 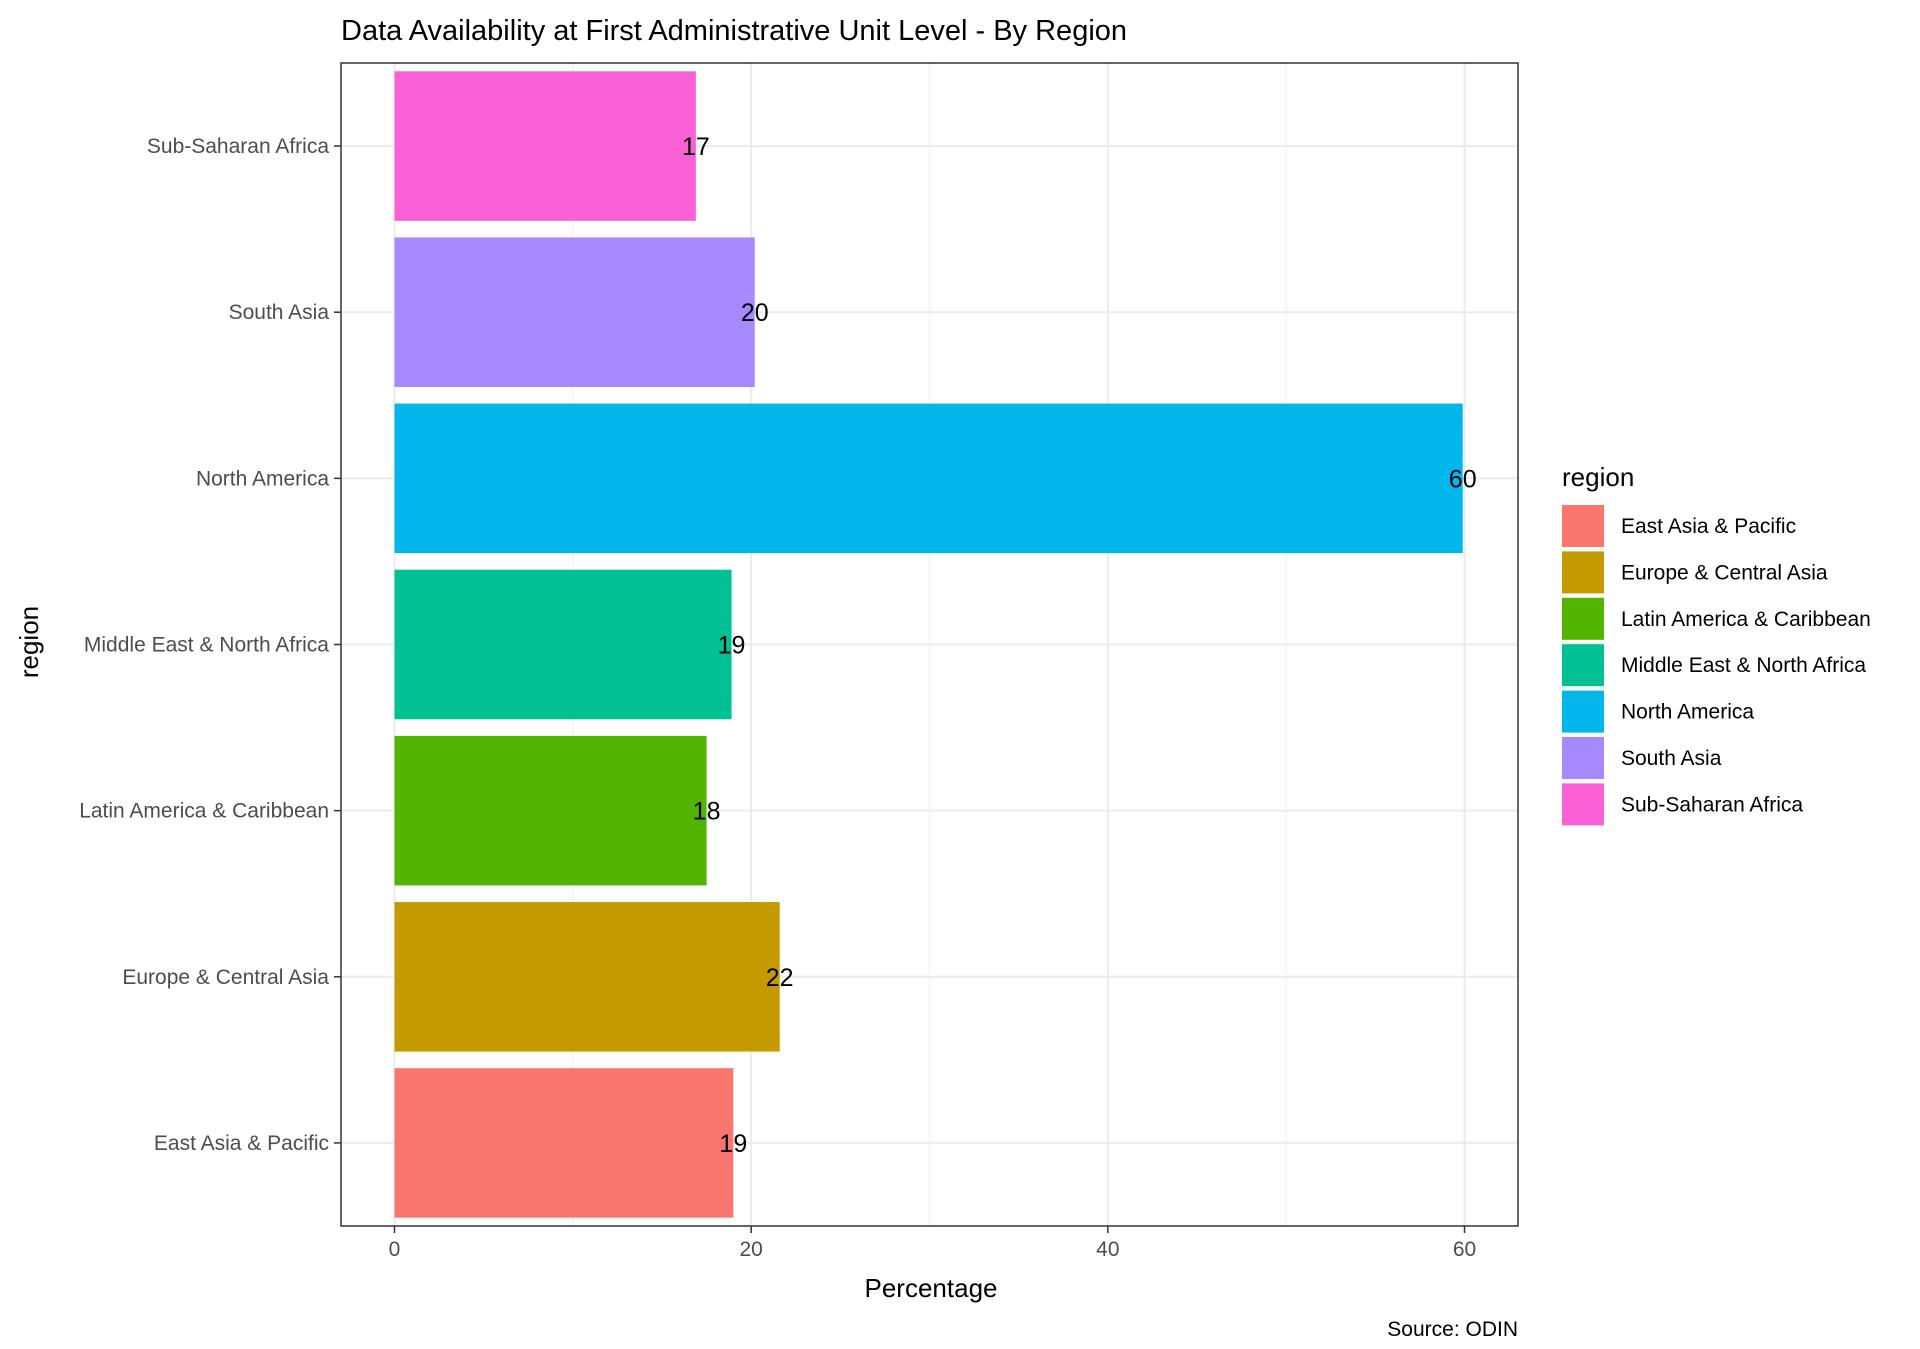 I want to click on legend-label-europe-and-central-asia: Europe & Central Asia, so click(x=1724, y=572).